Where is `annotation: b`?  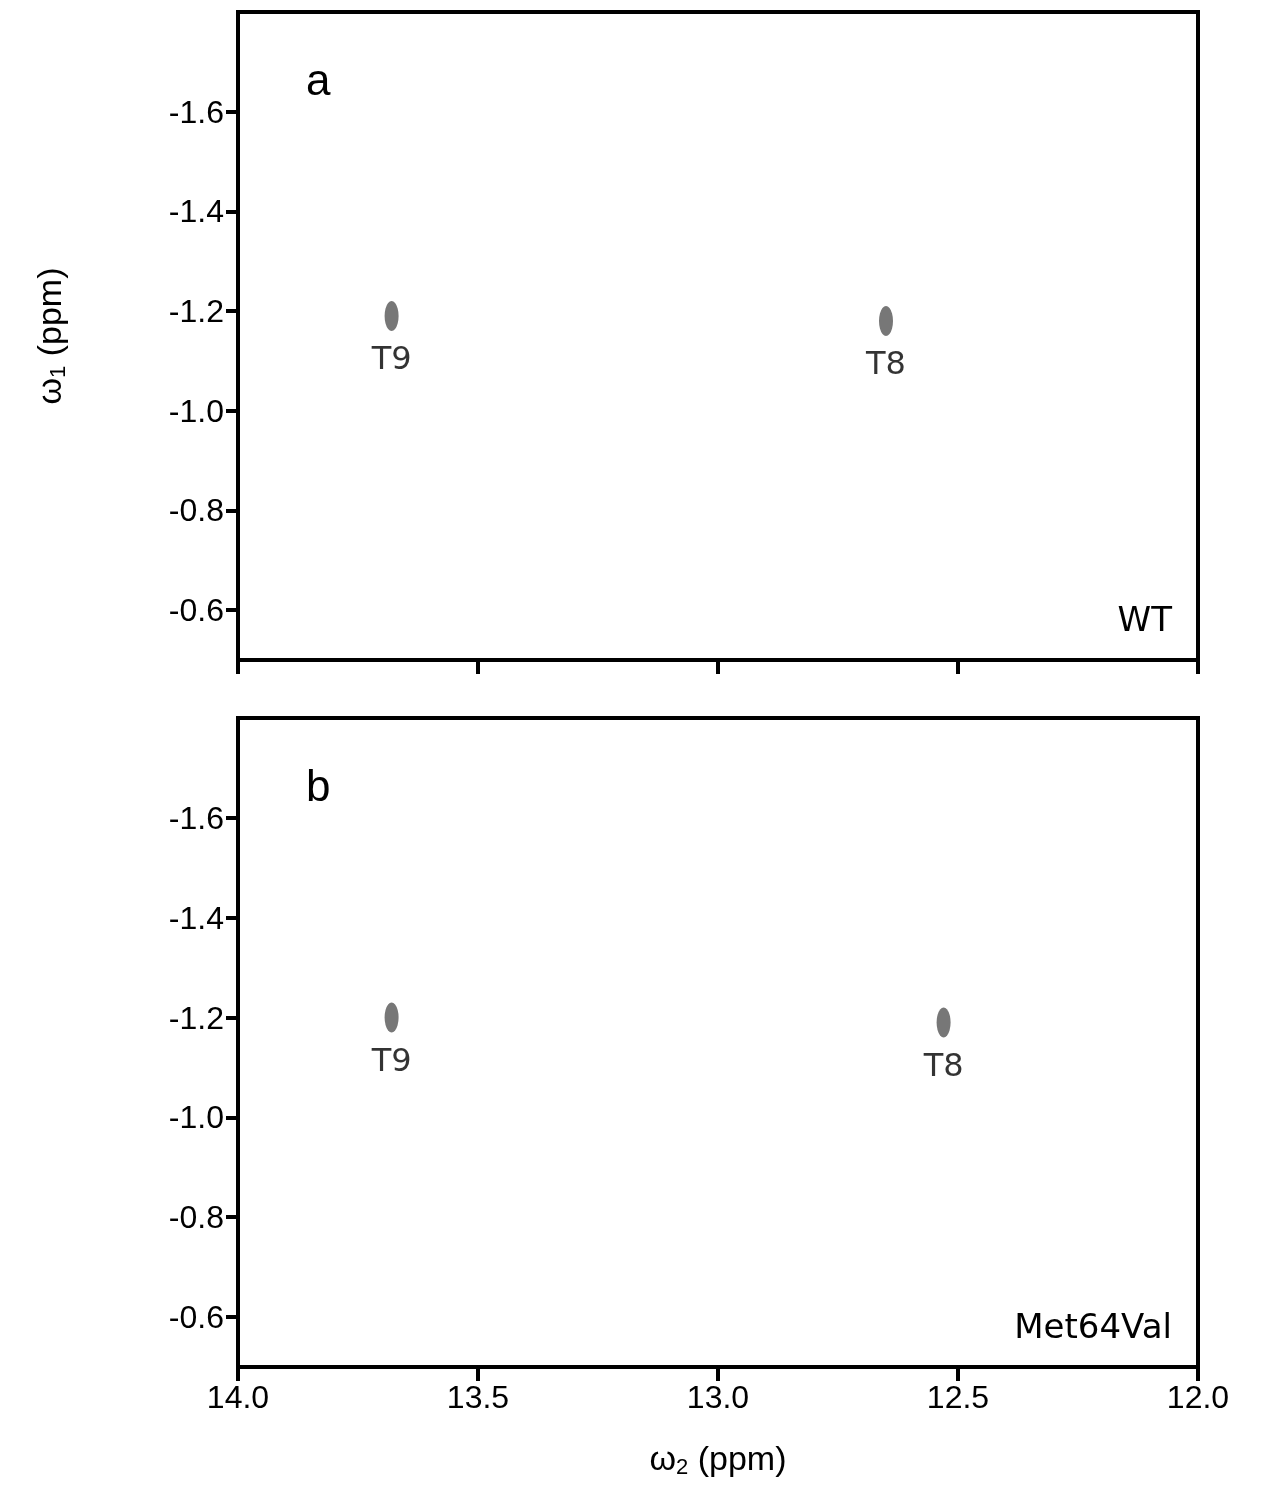
annotation: b is located at coordinates (318, 785).